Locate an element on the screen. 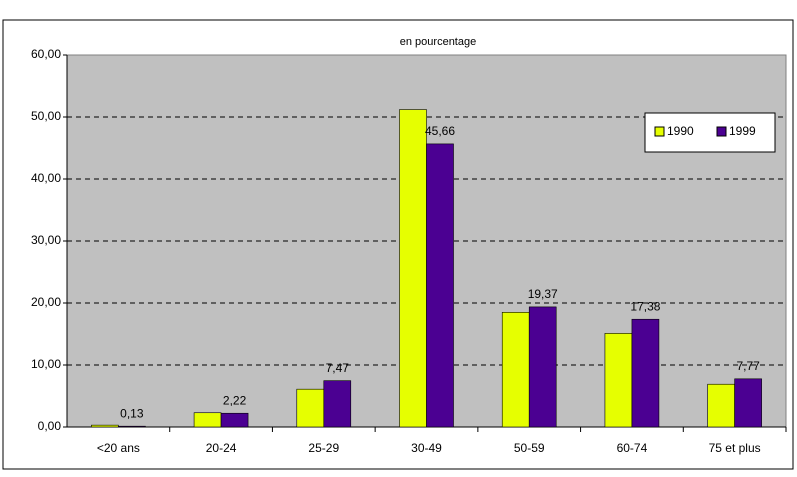  x-tick-label: 25-29 is located at coordinates (323, 448).